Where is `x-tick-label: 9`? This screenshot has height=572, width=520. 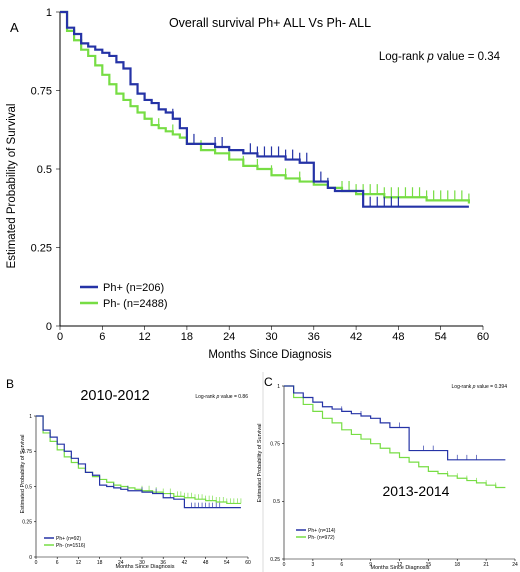 x-tick-label: 9 is located at coordinates (370, 565).